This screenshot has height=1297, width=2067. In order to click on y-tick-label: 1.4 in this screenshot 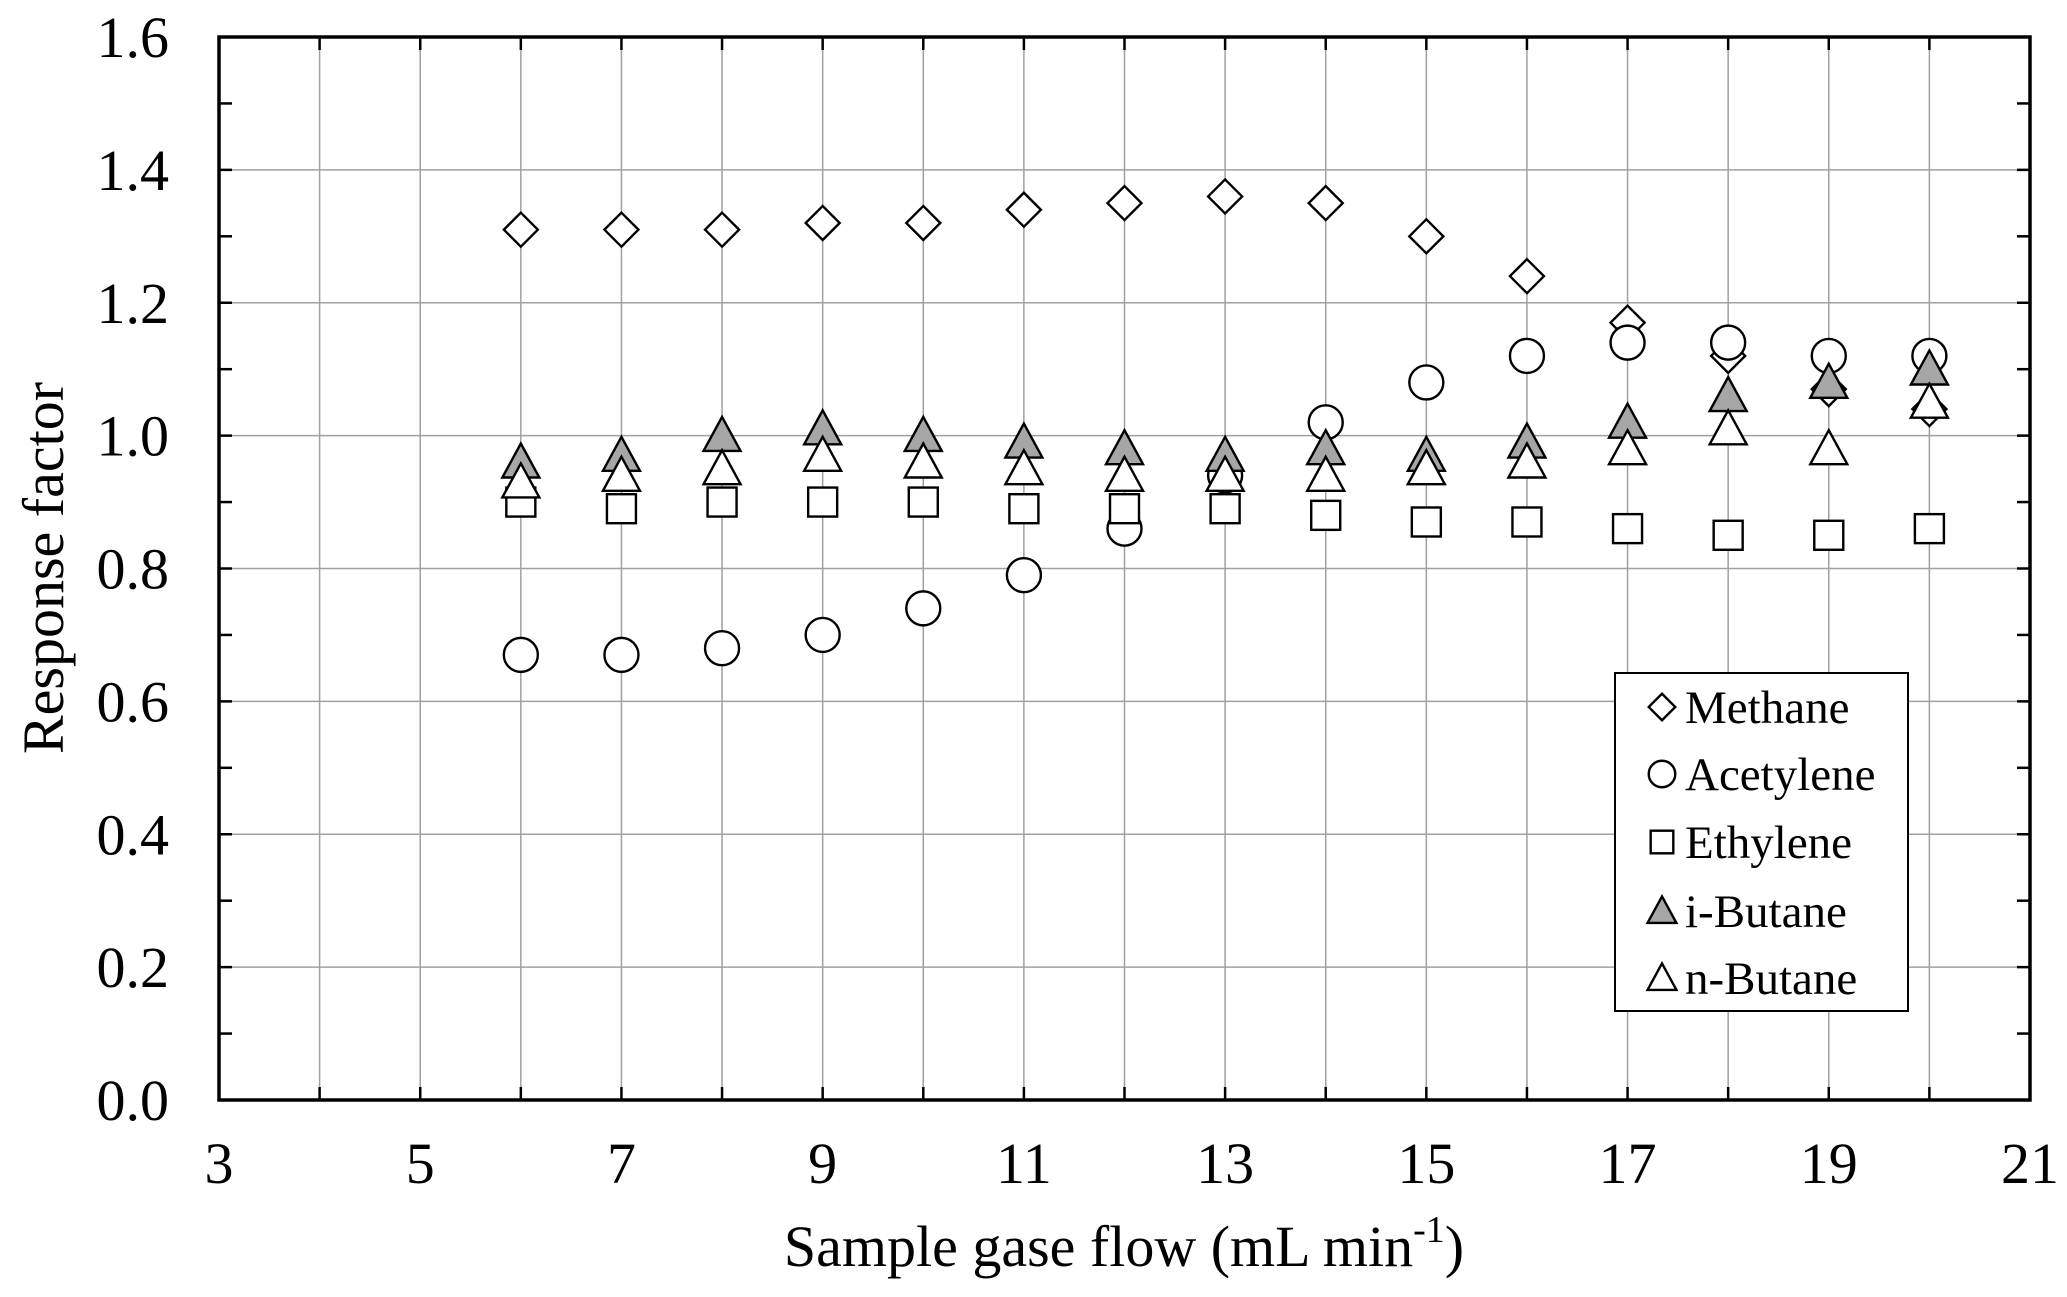, I will do `click(133, 170)`.